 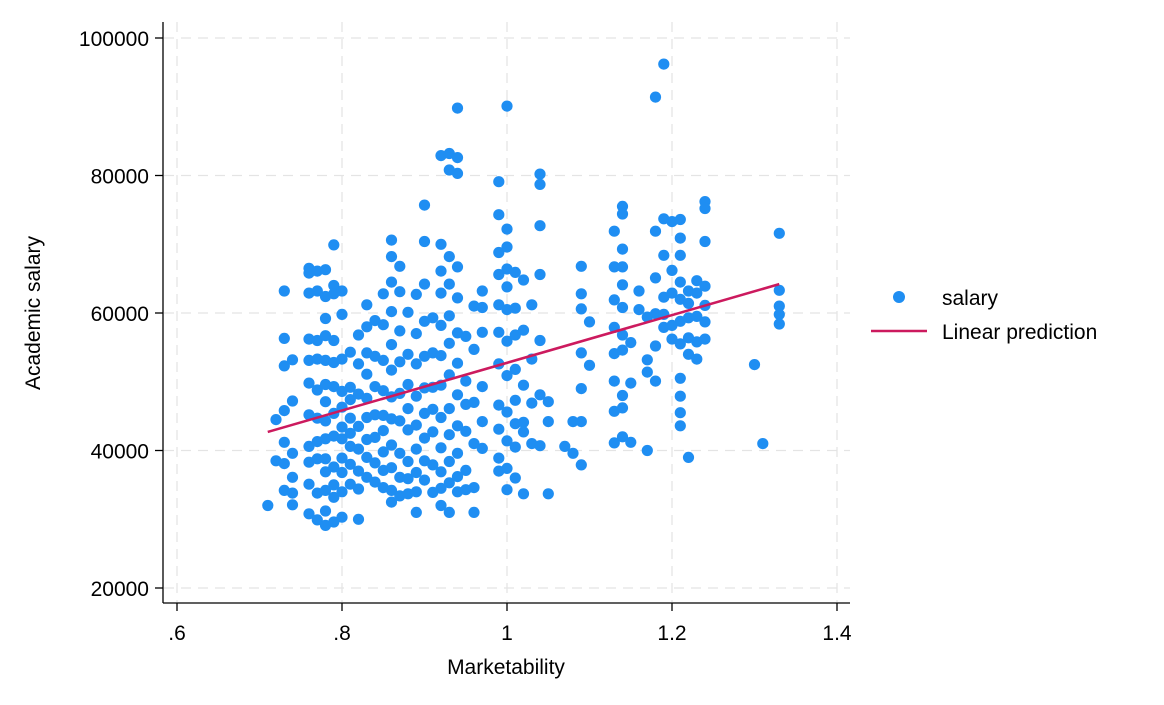 I want to click on y-axis-title: Academic salary, so click(x=33, y=312).